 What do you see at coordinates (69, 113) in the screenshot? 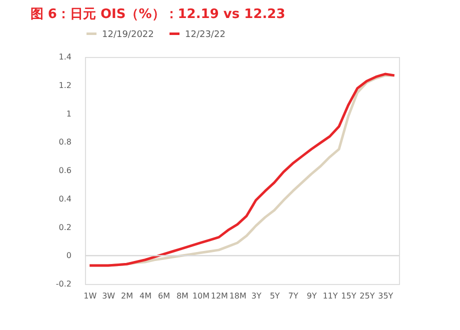
I see `y-tick-label: 1` at bounding box center [69, 113].